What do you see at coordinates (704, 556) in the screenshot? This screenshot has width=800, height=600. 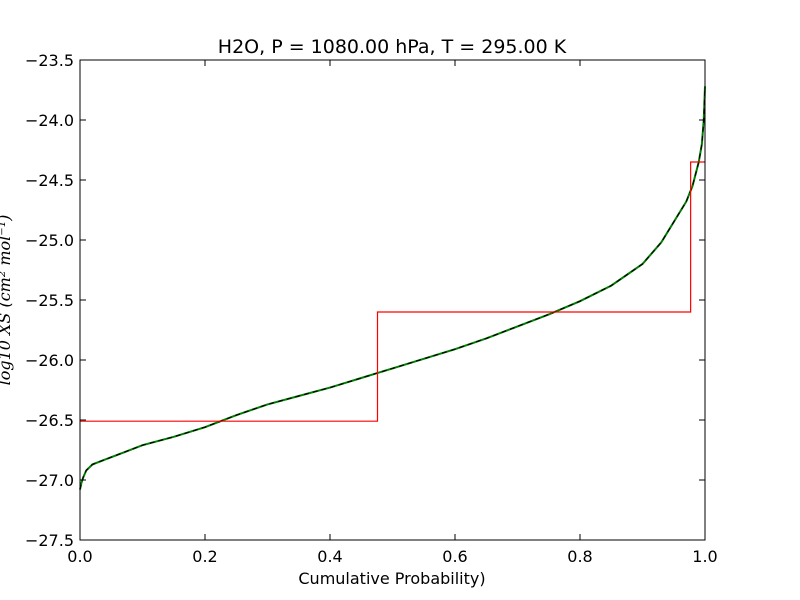 I see `x-tick-label: 1.0` at bounding box center [704, 556].